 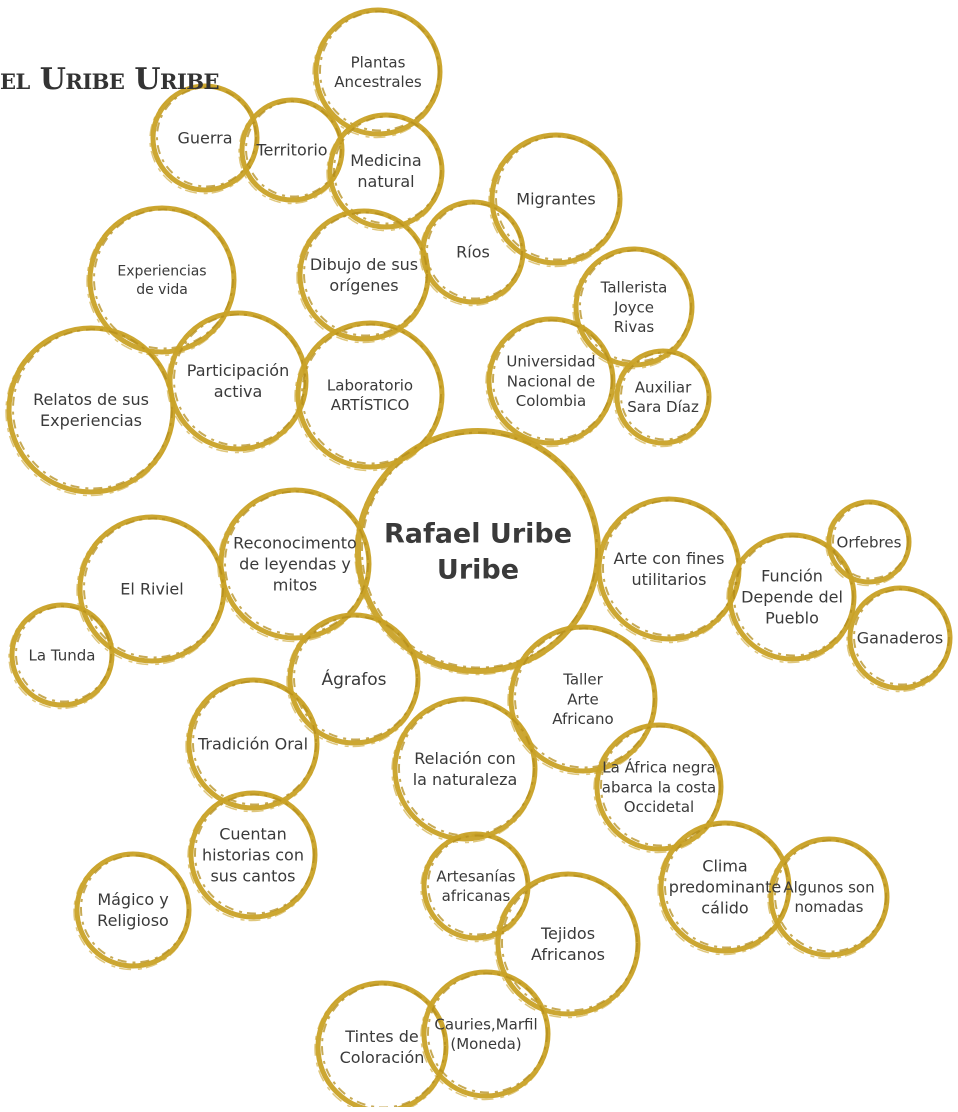 I want to click on node-ring-taller, so click(x=582, y=700).